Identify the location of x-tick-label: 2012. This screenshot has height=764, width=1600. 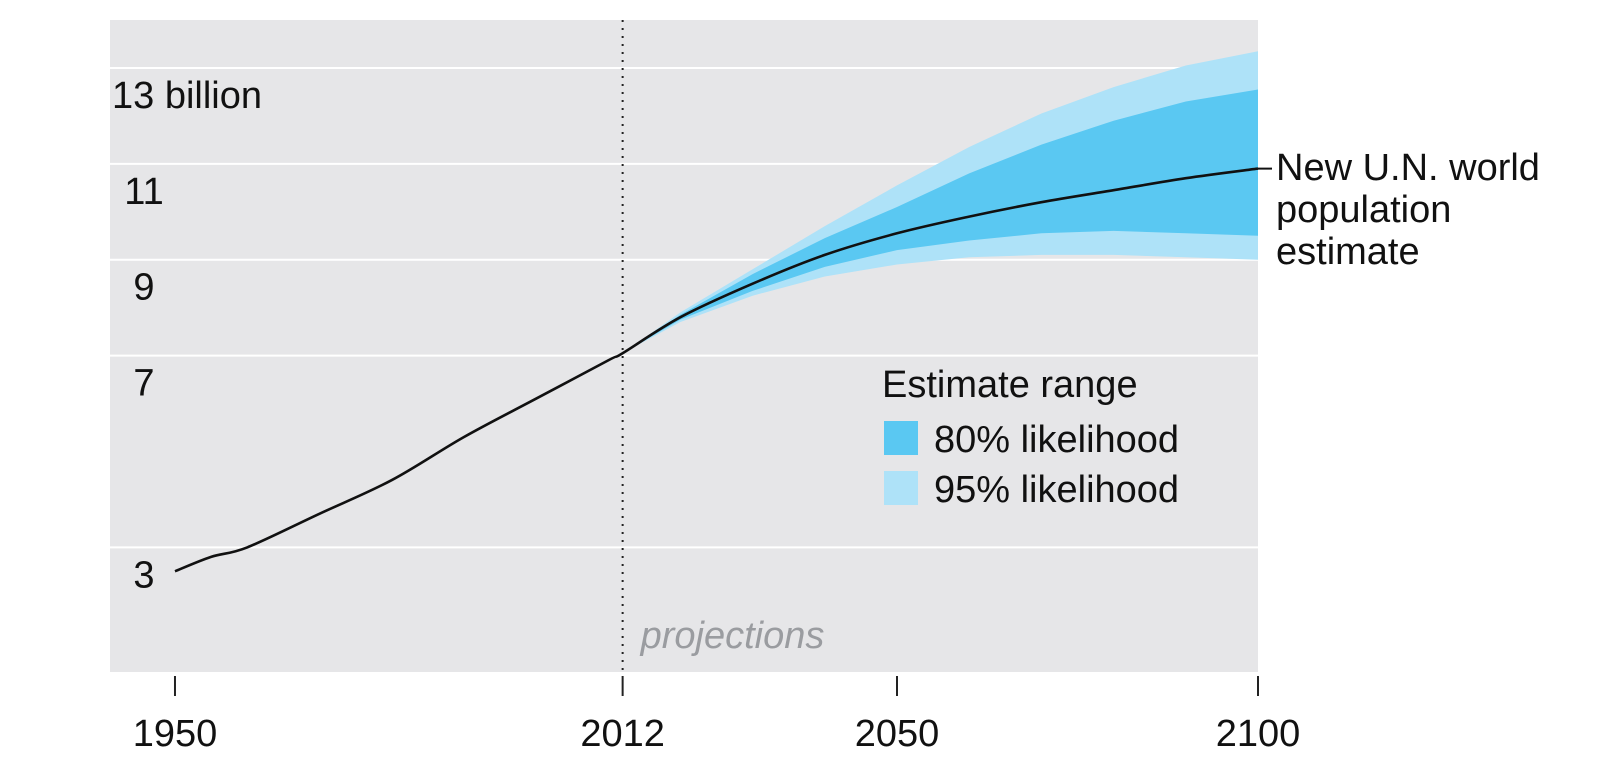
(622, 734).